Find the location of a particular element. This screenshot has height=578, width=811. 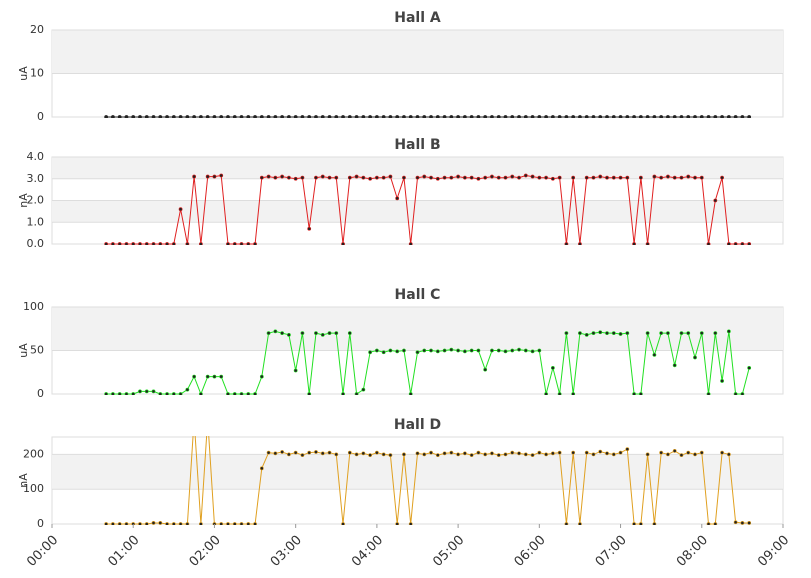

y-tick-label: 0 is located at coordinates (40, 393).